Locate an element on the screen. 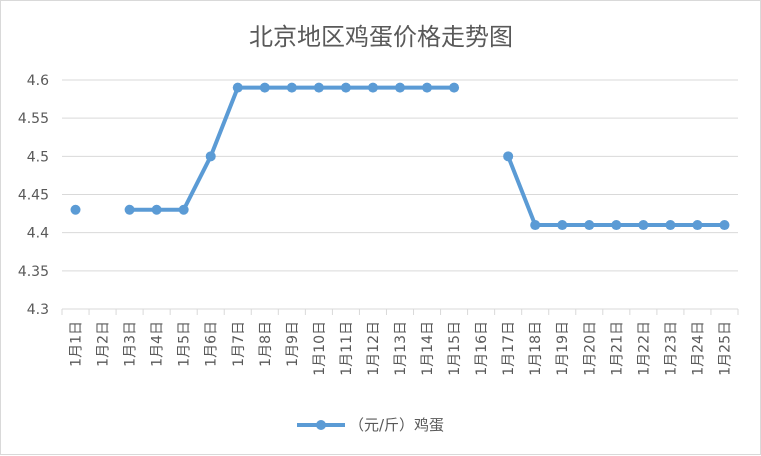 Image resolution: width=761 pixels, height=456 pixels. x-tick-label: 1月6日 is located at coordinates (212, 344).